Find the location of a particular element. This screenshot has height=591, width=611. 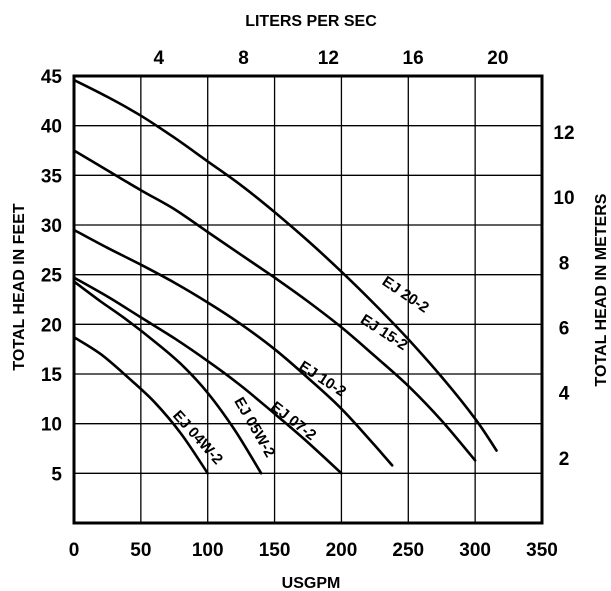

top-axis-title: LITERS PER SEC is located at coordinates (311, 21).